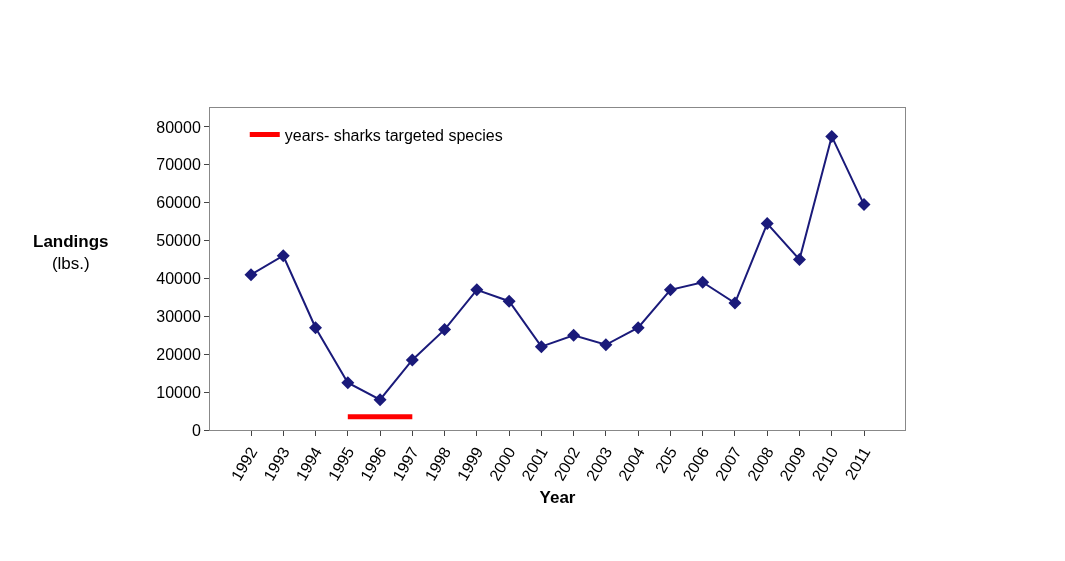 The image size is (1065, 561). I want to click on x-tick-label: 205, so click(665, 460).